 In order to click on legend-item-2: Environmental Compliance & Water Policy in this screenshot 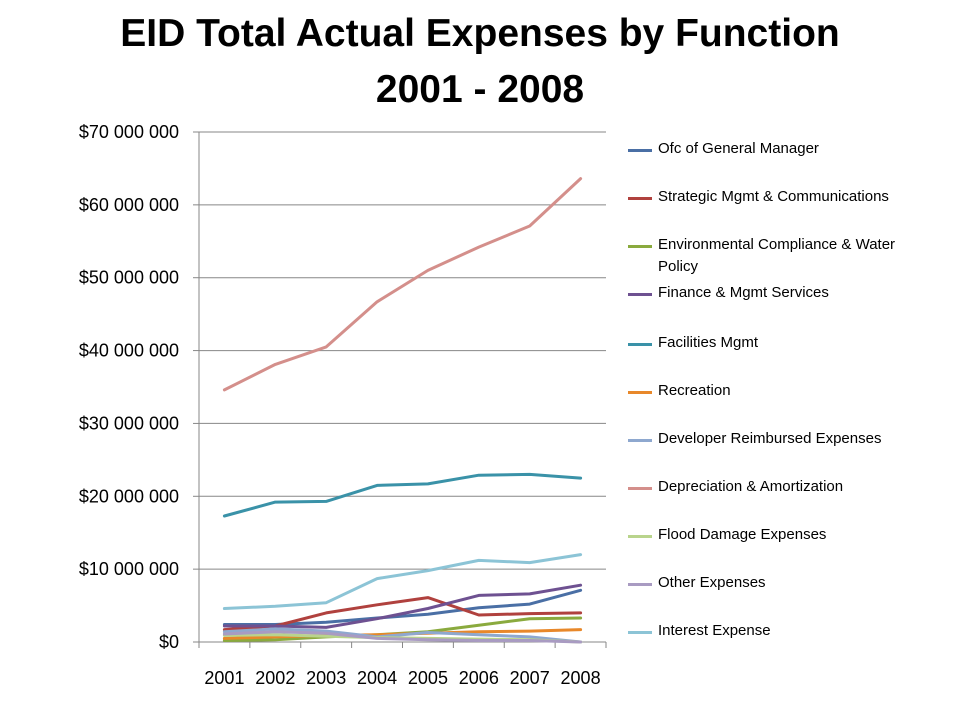, I will do `click(783, 256)`.